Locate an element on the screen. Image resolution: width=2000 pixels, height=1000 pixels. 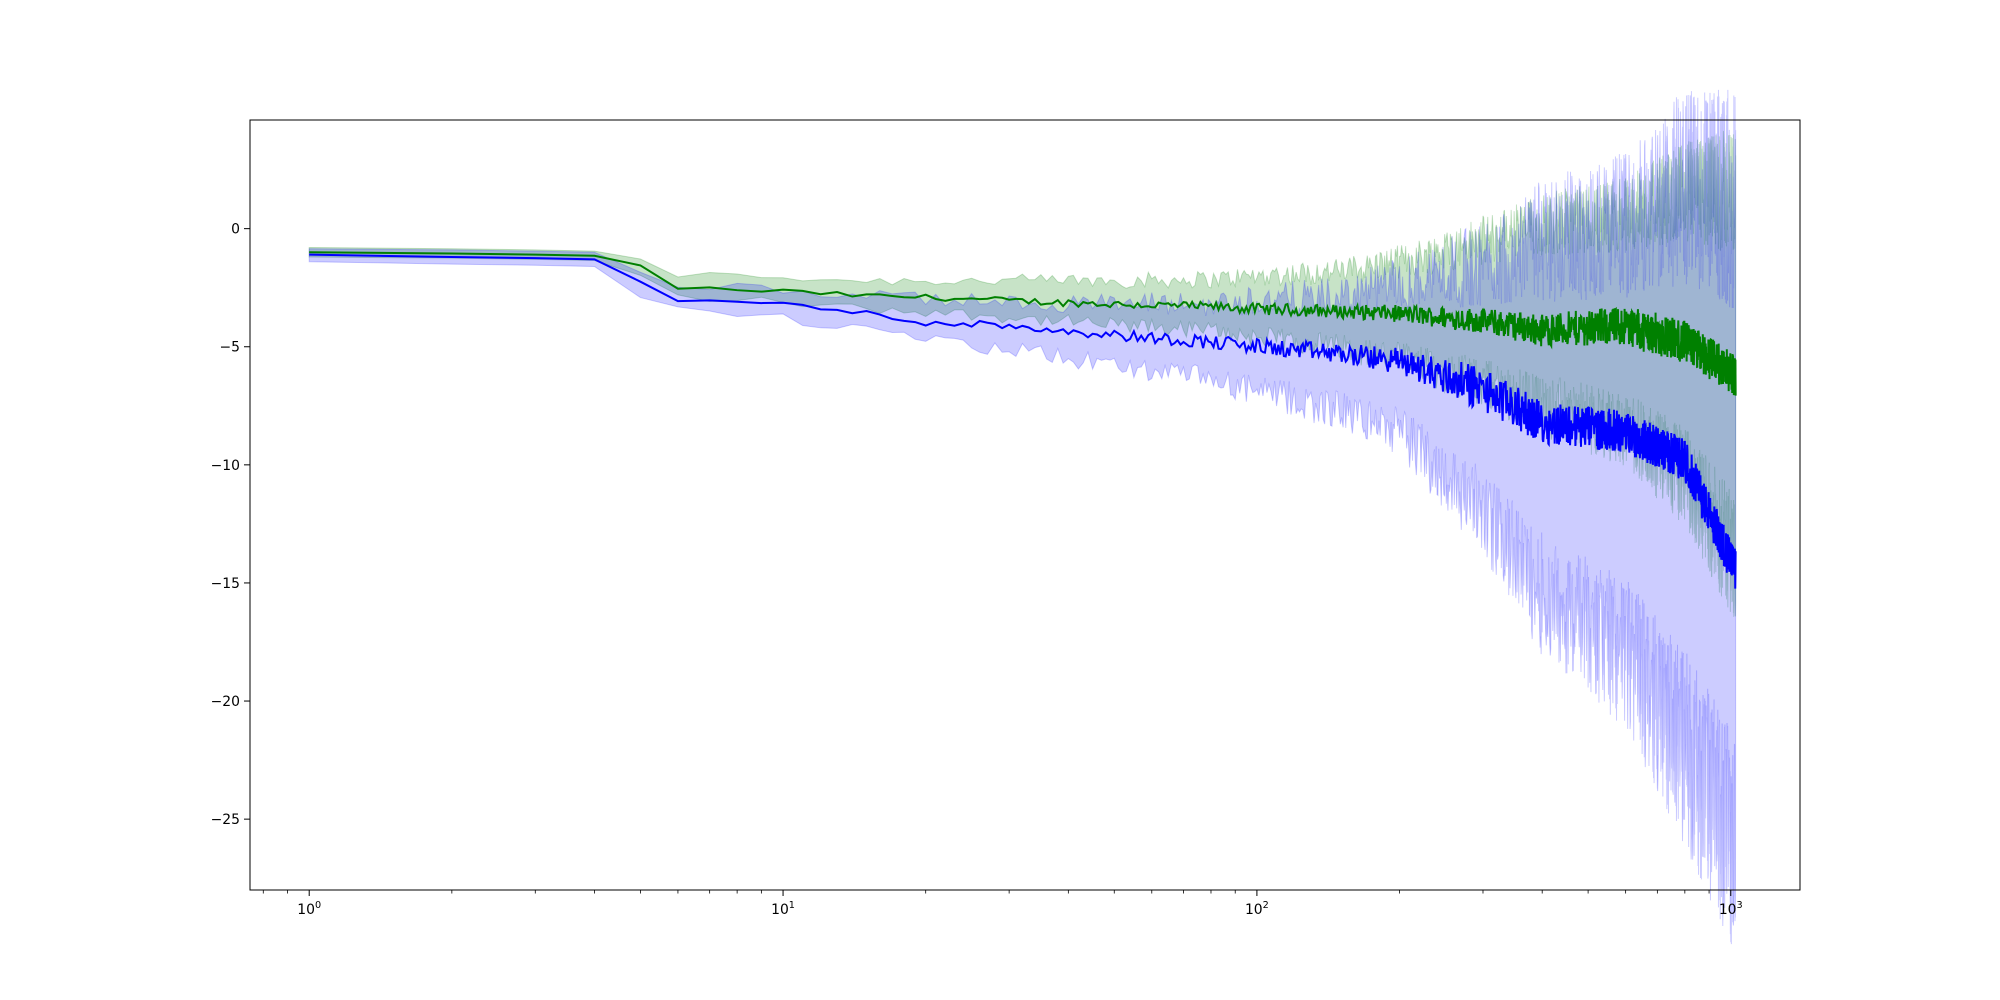
x-tick-label: 10³ is located at coordinates (1731, 909).